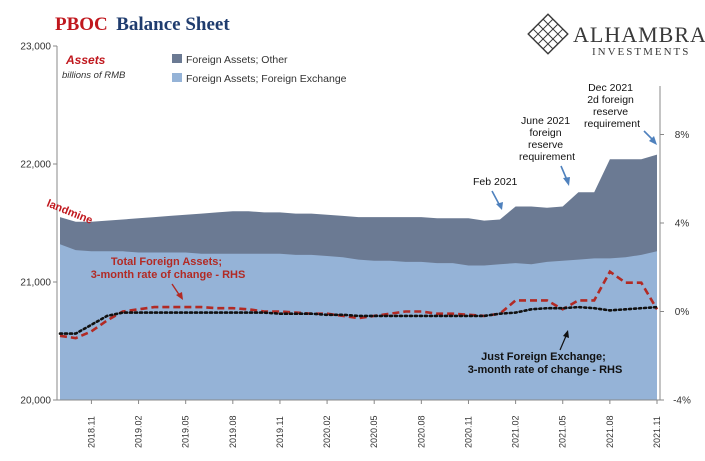 The image size is (705, 461). What do you see at coordinates (233, 431) in the screenshot?
I see `x-tick-label: 2019.08` at bounding box center [233, 431].